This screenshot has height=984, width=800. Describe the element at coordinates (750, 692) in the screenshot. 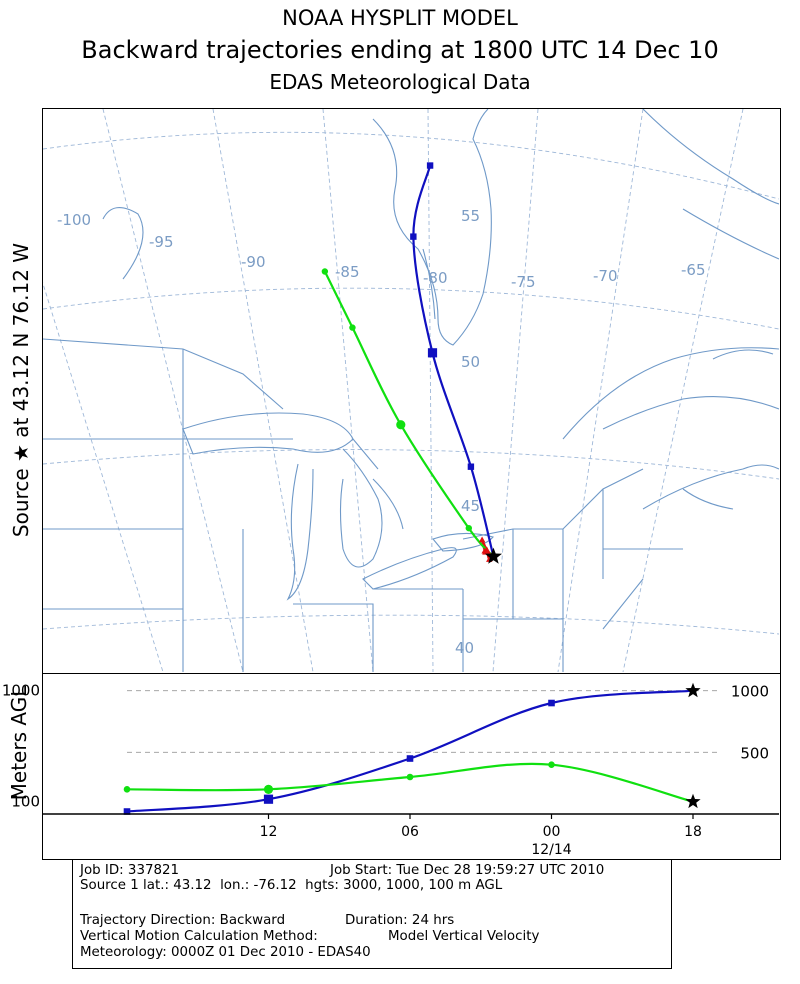

I see `right-height-tick: 1000` at that location.